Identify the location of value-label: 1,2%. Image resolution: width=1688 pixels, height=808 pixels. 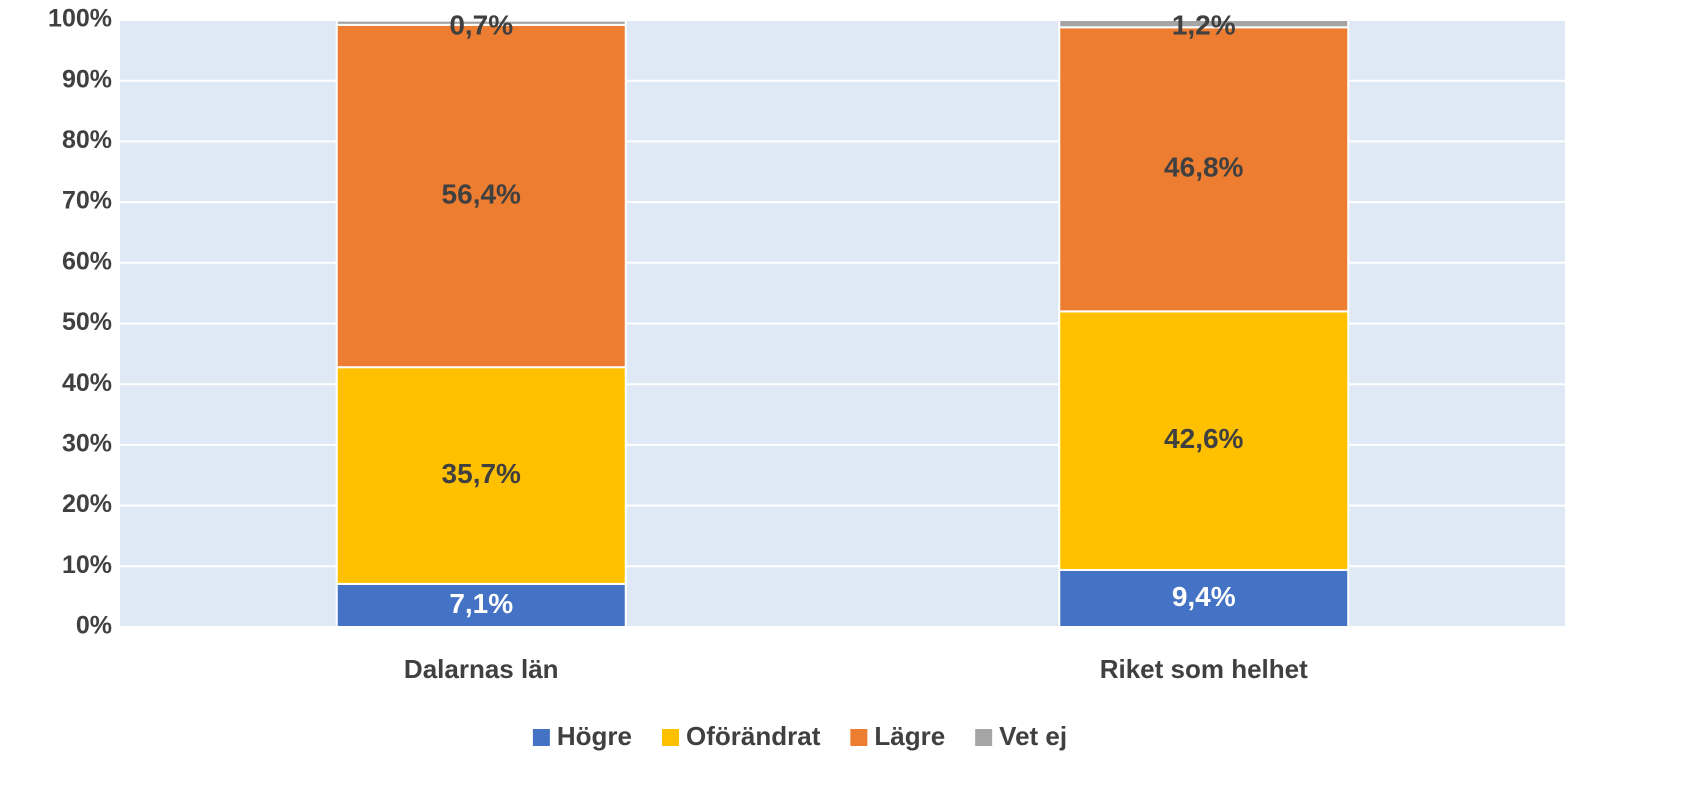
(1204, 24).